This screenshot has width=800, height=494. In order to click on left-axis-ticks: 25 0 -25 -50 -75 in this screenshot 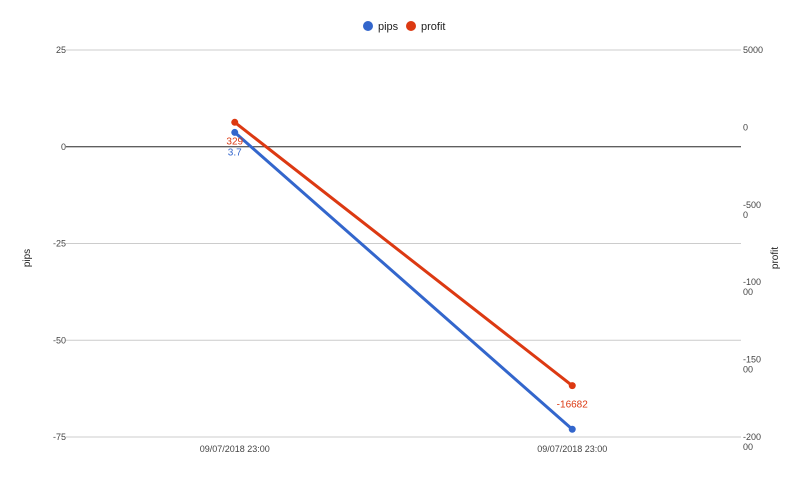, I will do `click(59, 243)`.